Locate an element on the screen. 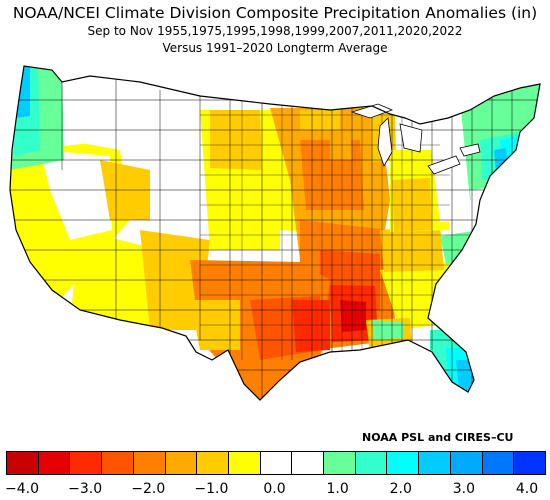 The height and width of the screenshot is (500, 550). color-scale-legend is located at coordinates (276, 463).